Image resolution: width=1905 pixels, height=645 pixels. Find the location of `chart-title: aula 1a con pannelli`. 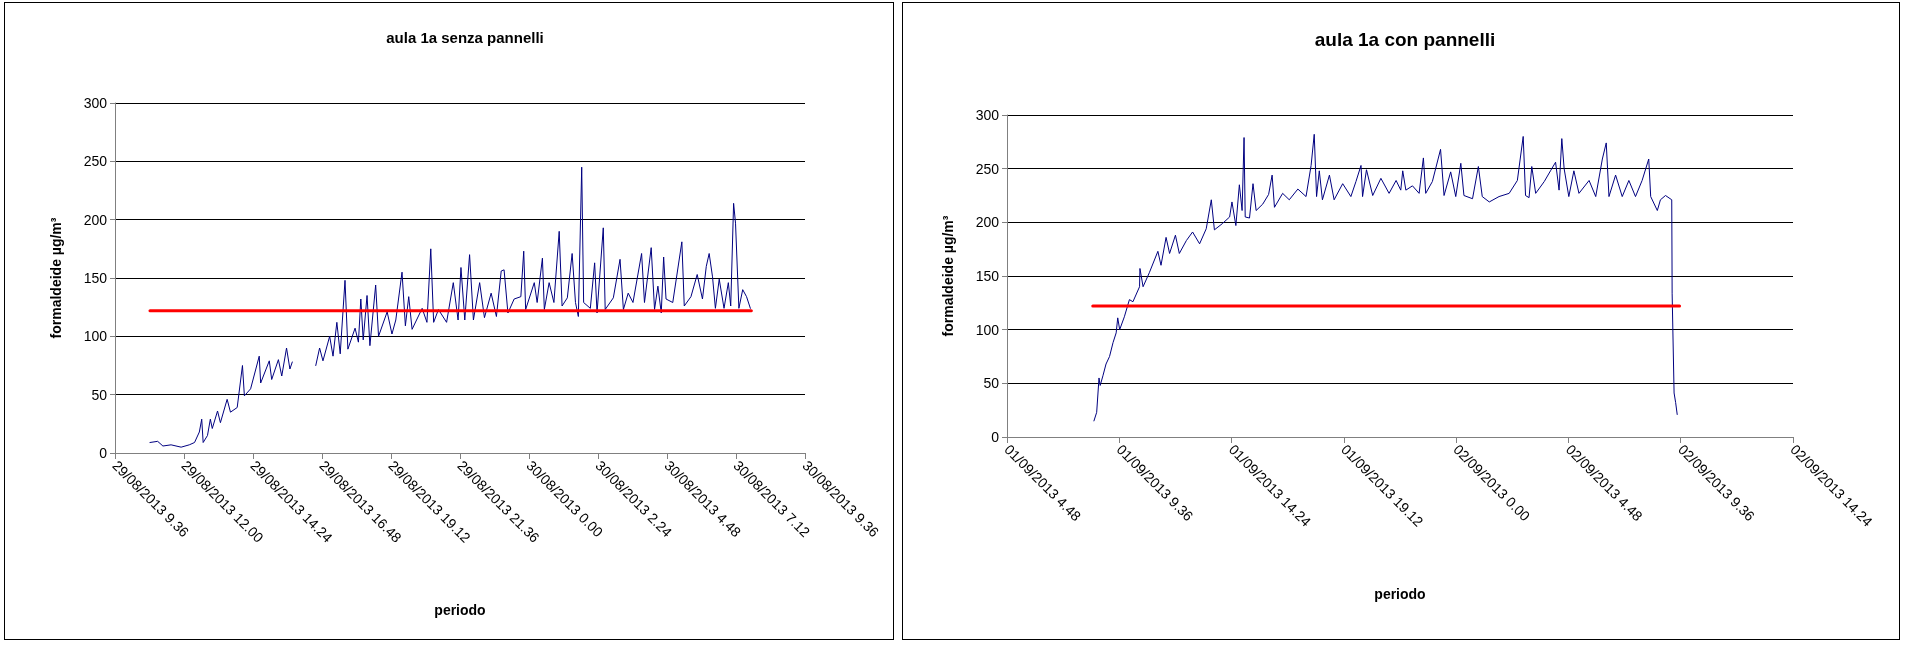

chart-title: aula 1a con pannelli is located at coordinates (1405, 39).